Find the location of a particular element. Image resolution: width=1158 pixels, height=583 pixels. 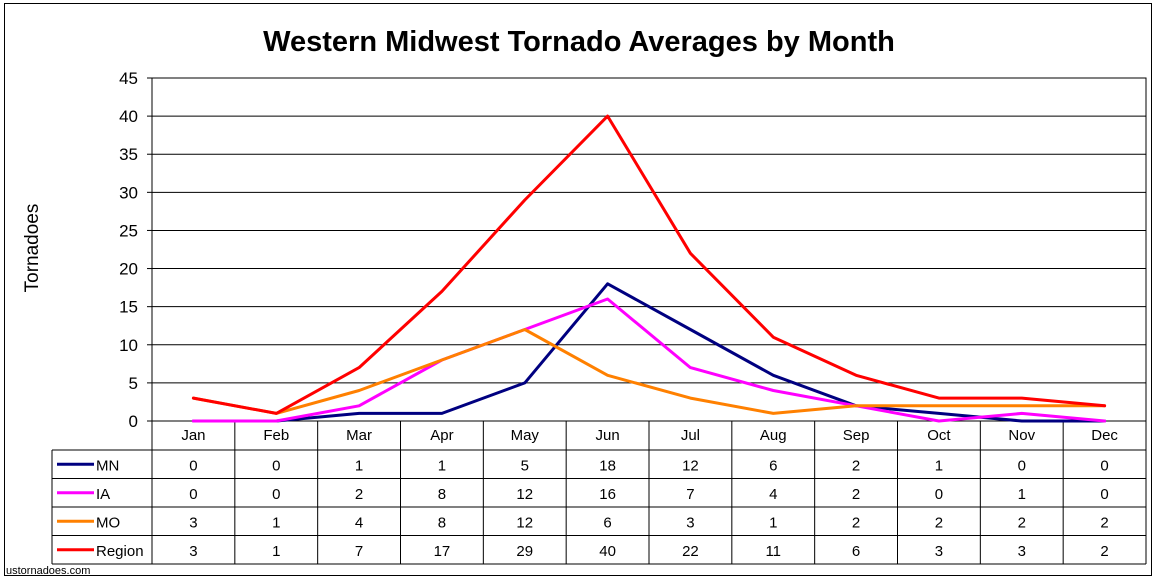

table-cell: 18 is located at coordinates (607, 465).